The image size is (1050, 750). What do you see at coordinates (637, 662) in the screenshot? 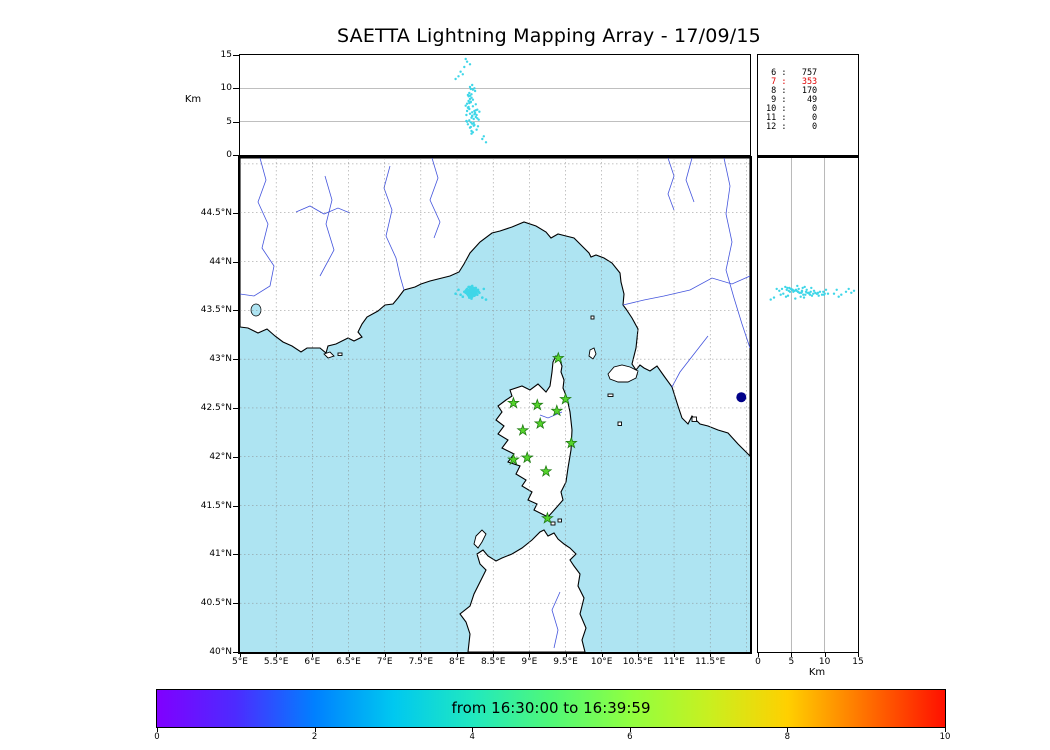
I see `lon-tick-label: 10.5°E` at bounding box center [637, 662].